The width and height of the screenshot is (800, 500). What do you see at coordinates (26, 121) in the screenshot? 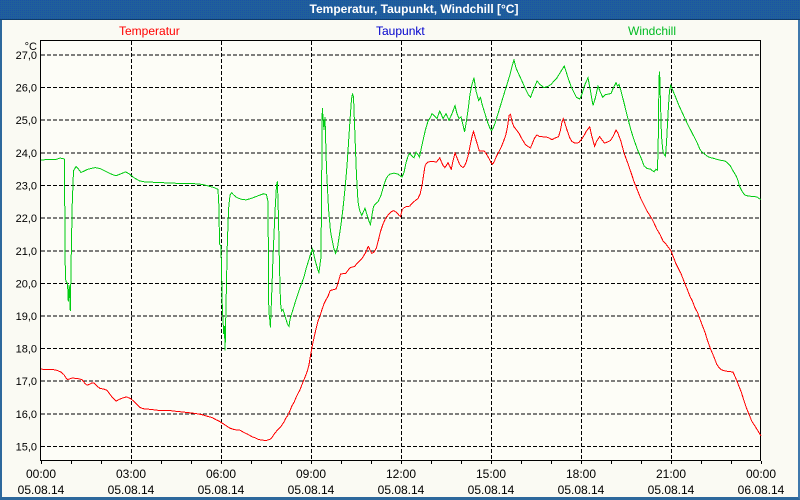
I see `svg-text: 25,0` at bounding box center [26, 121].